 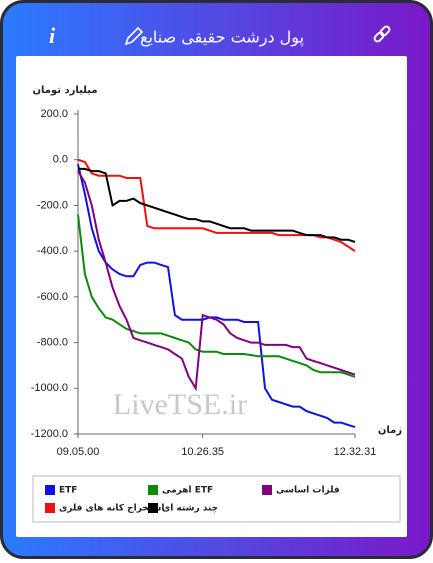 What do you see at coordinates (64, 90) in the screenshot?
I see `y-axis-title: میلیارد تومان` at bounding box center [64, 90].